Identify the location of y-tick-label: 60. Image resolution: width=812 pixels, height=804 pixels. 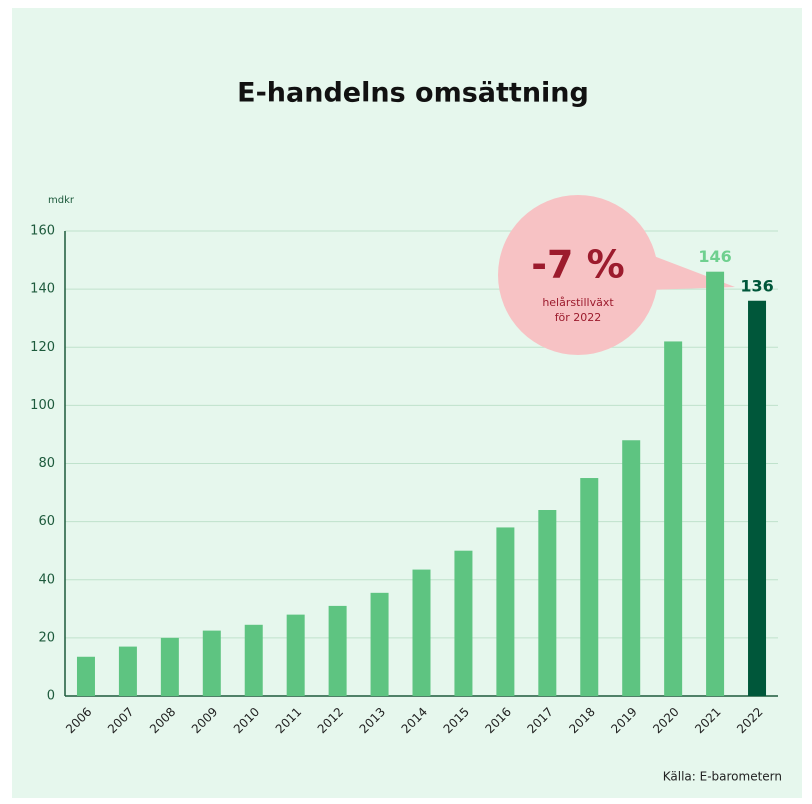
(46, 521).